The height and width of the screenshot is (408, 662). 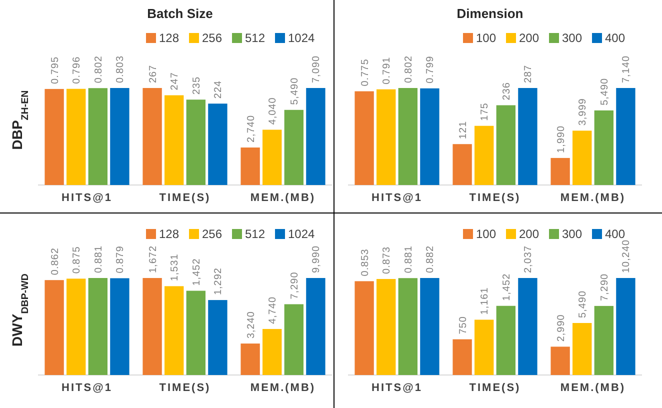 I want to click on data-label: 7,290, so click(x=604, y=287).